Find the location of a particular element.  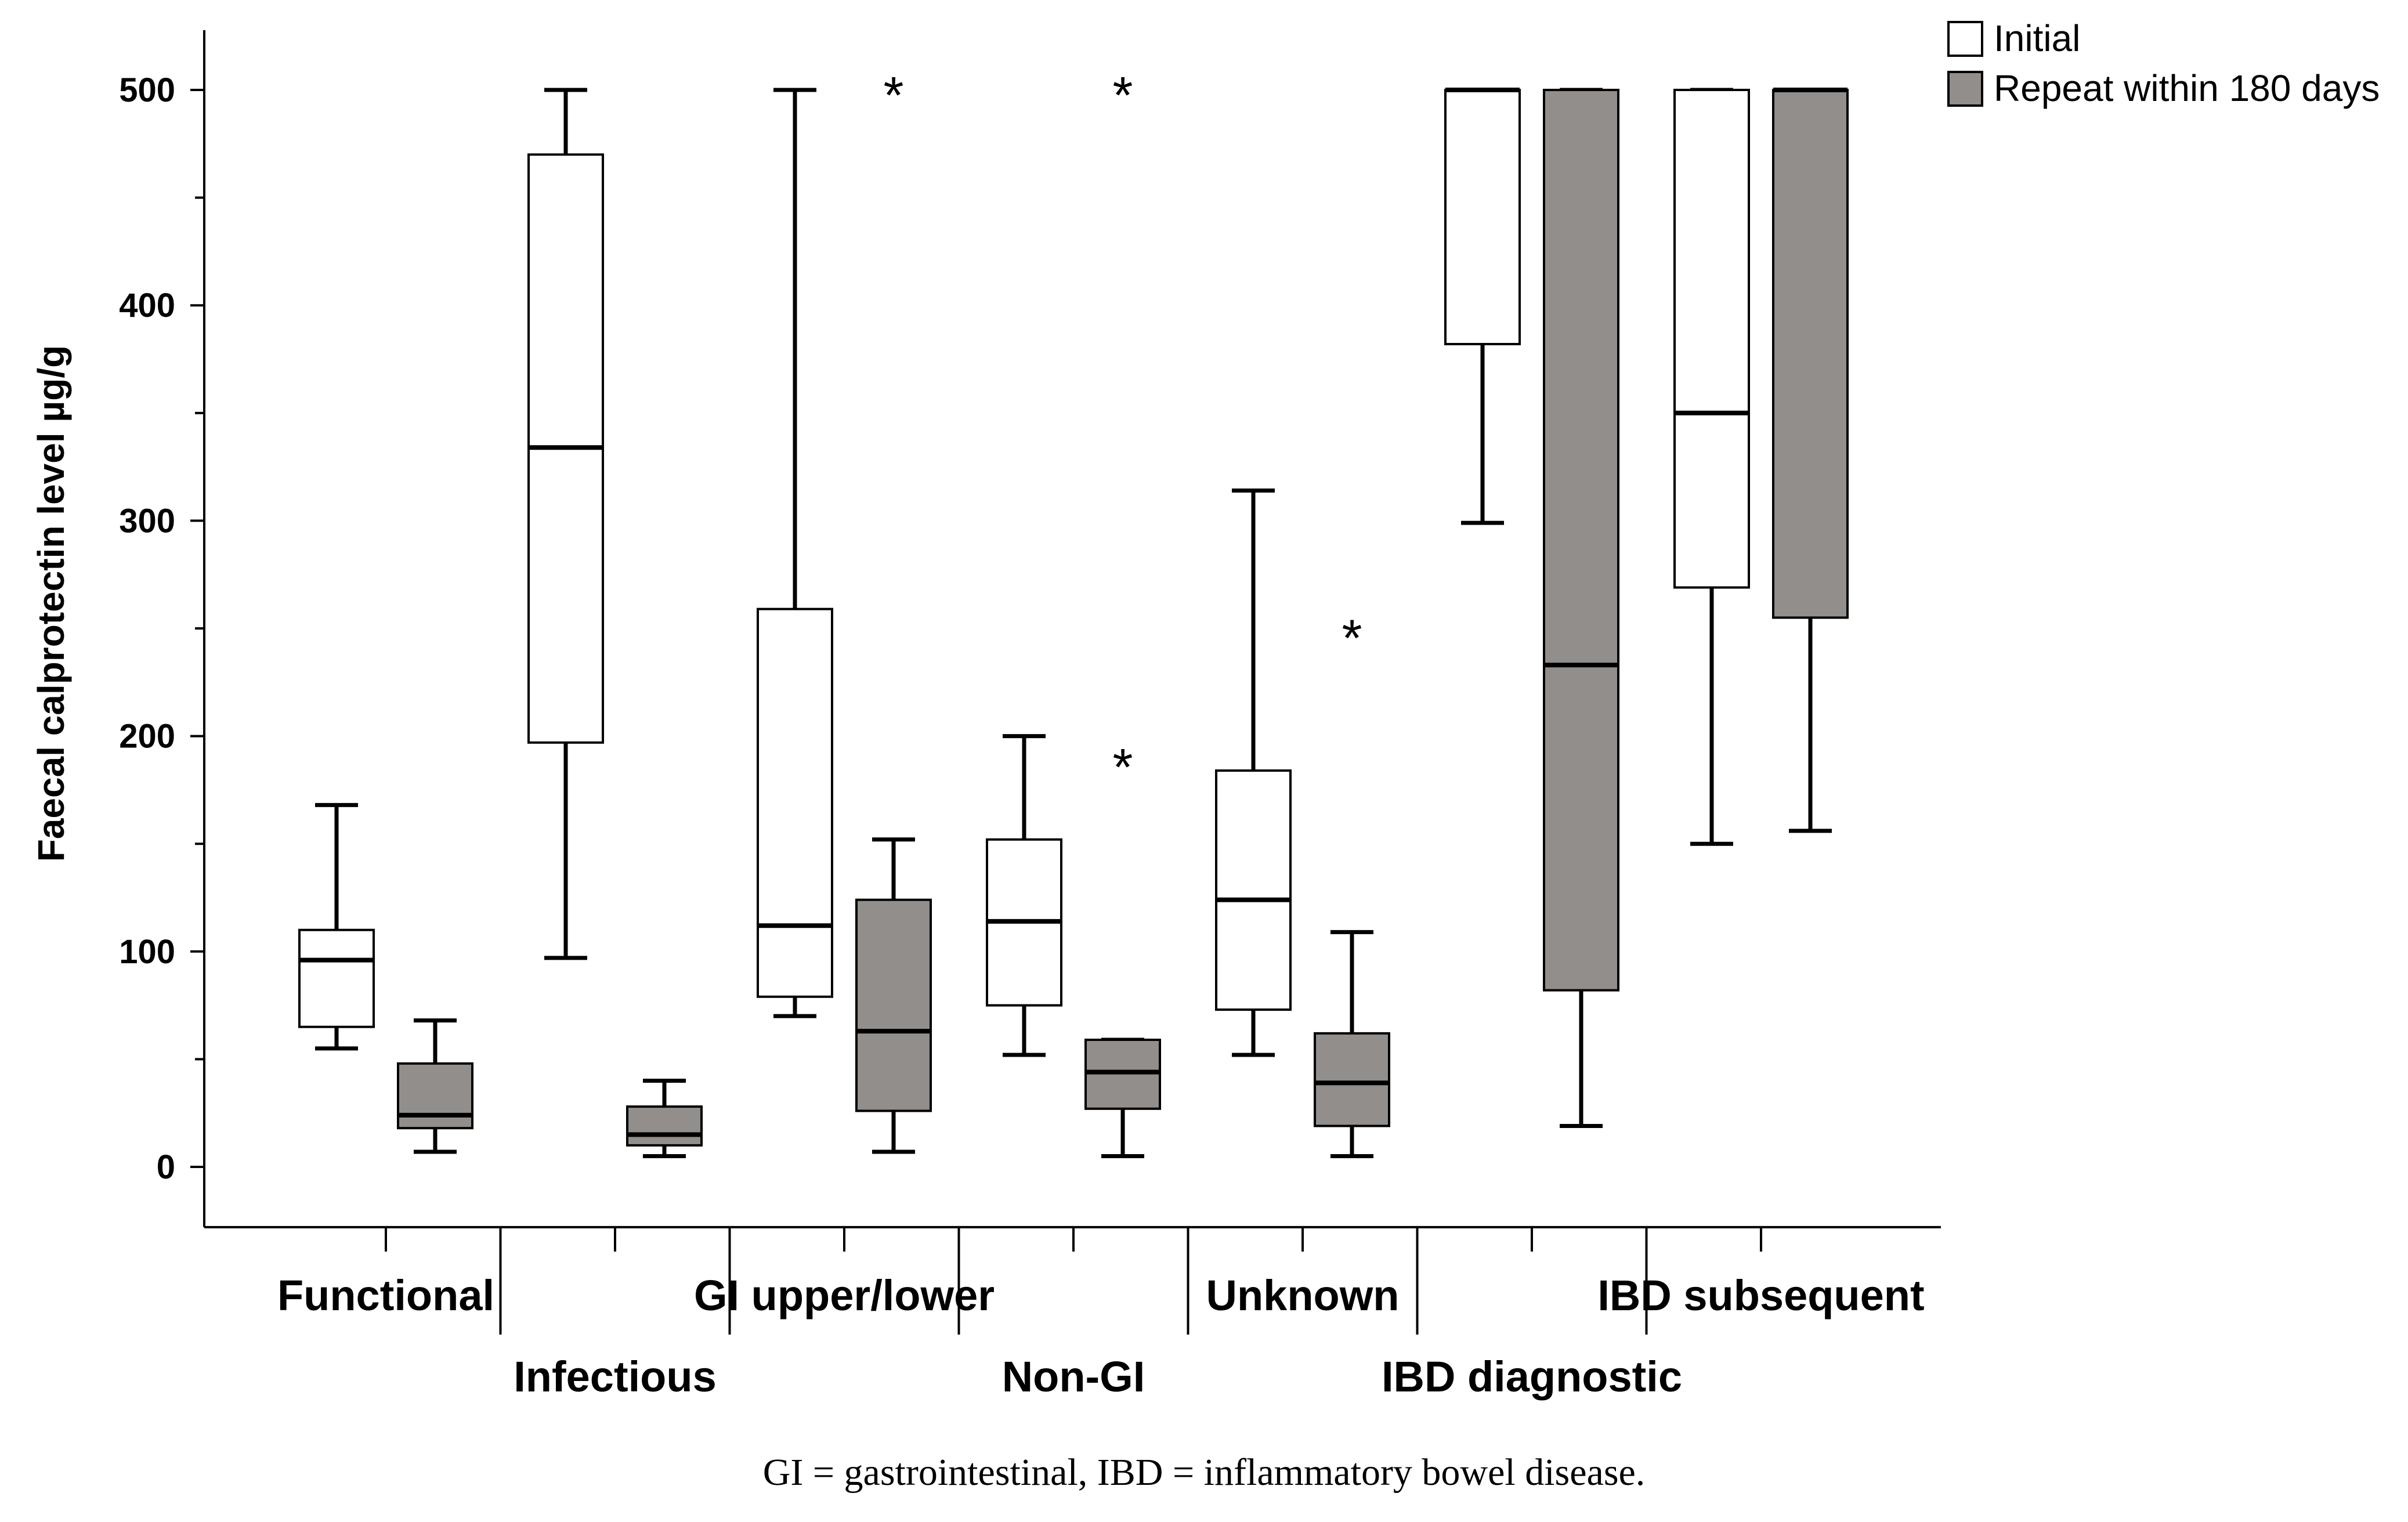

y-tick-label: 0 is located at coordinates (166, 1167).